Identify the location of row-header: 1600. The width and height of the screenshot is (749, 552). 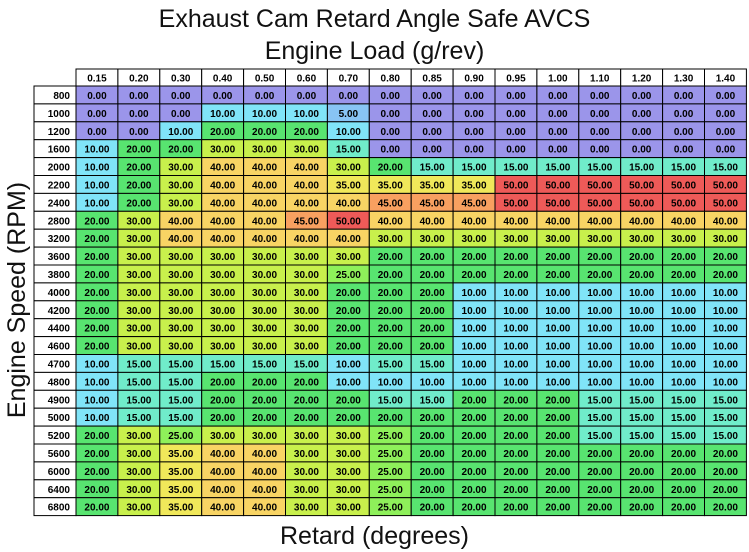
(59, 150).